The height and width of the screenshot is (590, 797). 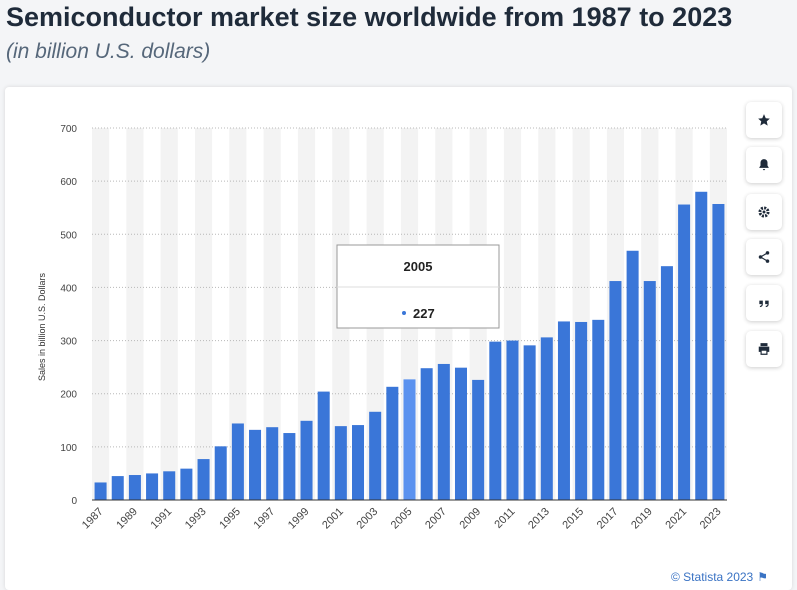 I want to click on print-button, so click(x=764, y=349).